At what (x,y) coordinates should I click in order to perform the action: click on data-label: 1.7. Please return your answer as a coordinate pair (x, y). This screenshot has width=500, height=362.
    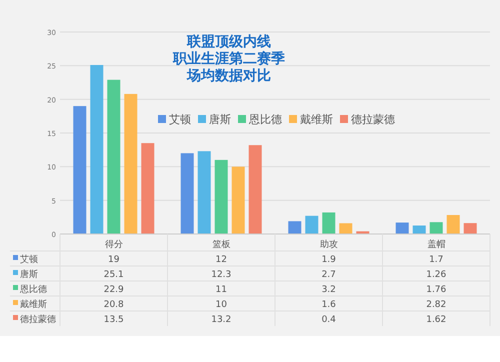
    Looking at the image, I should click on (436, 260).